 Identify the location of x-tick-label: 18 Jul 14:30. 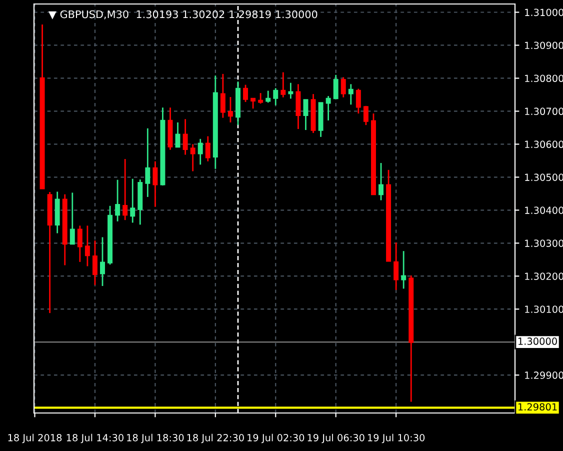
(95, 439).